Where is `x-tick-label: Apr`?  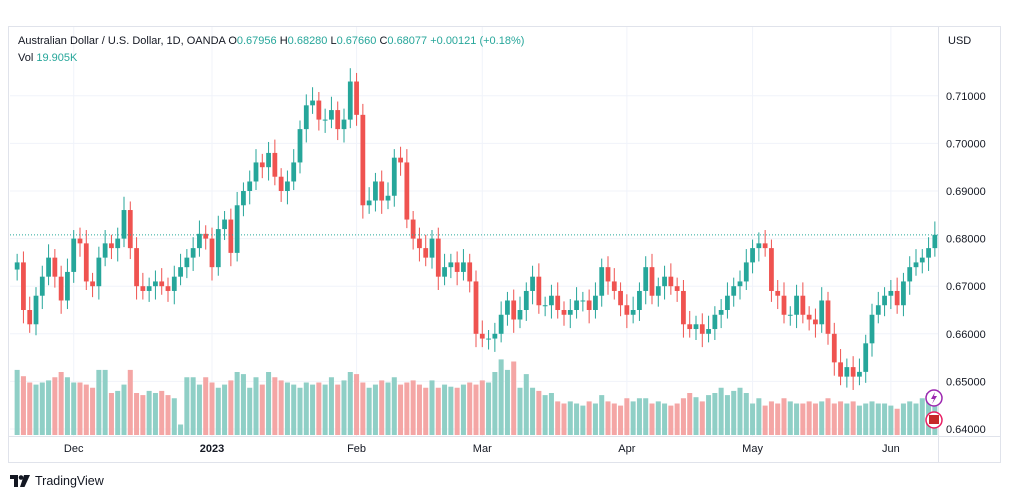
x-tick-label: Apr is located at coordinates (626, 449).